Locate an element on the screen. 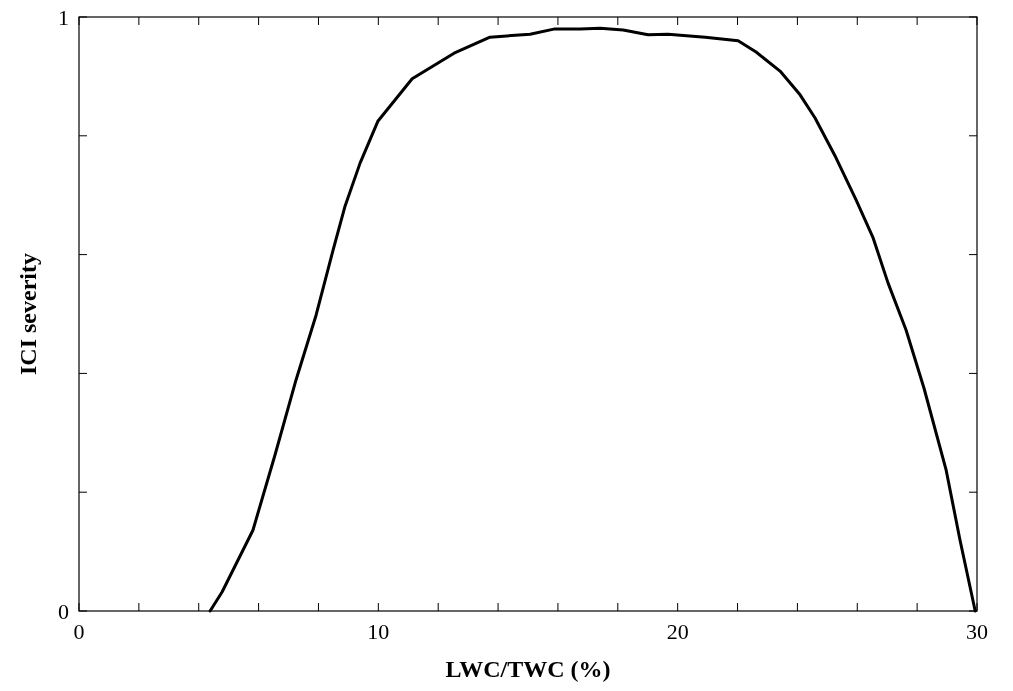 The height and width of the screenshot is (691, 1013). x-tick-label: 20 is located at coordinates (677, 631).